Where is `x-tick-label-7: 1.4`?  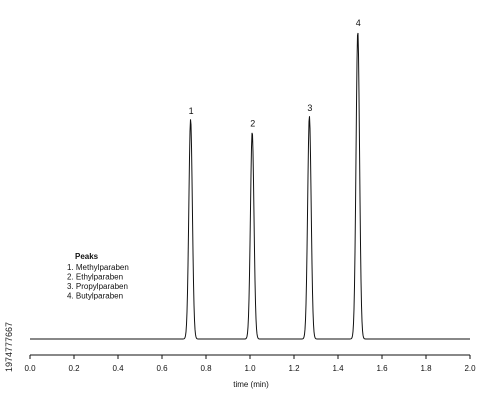 x-tick-label-7: 1.4 is located at coordinates (338, 368).